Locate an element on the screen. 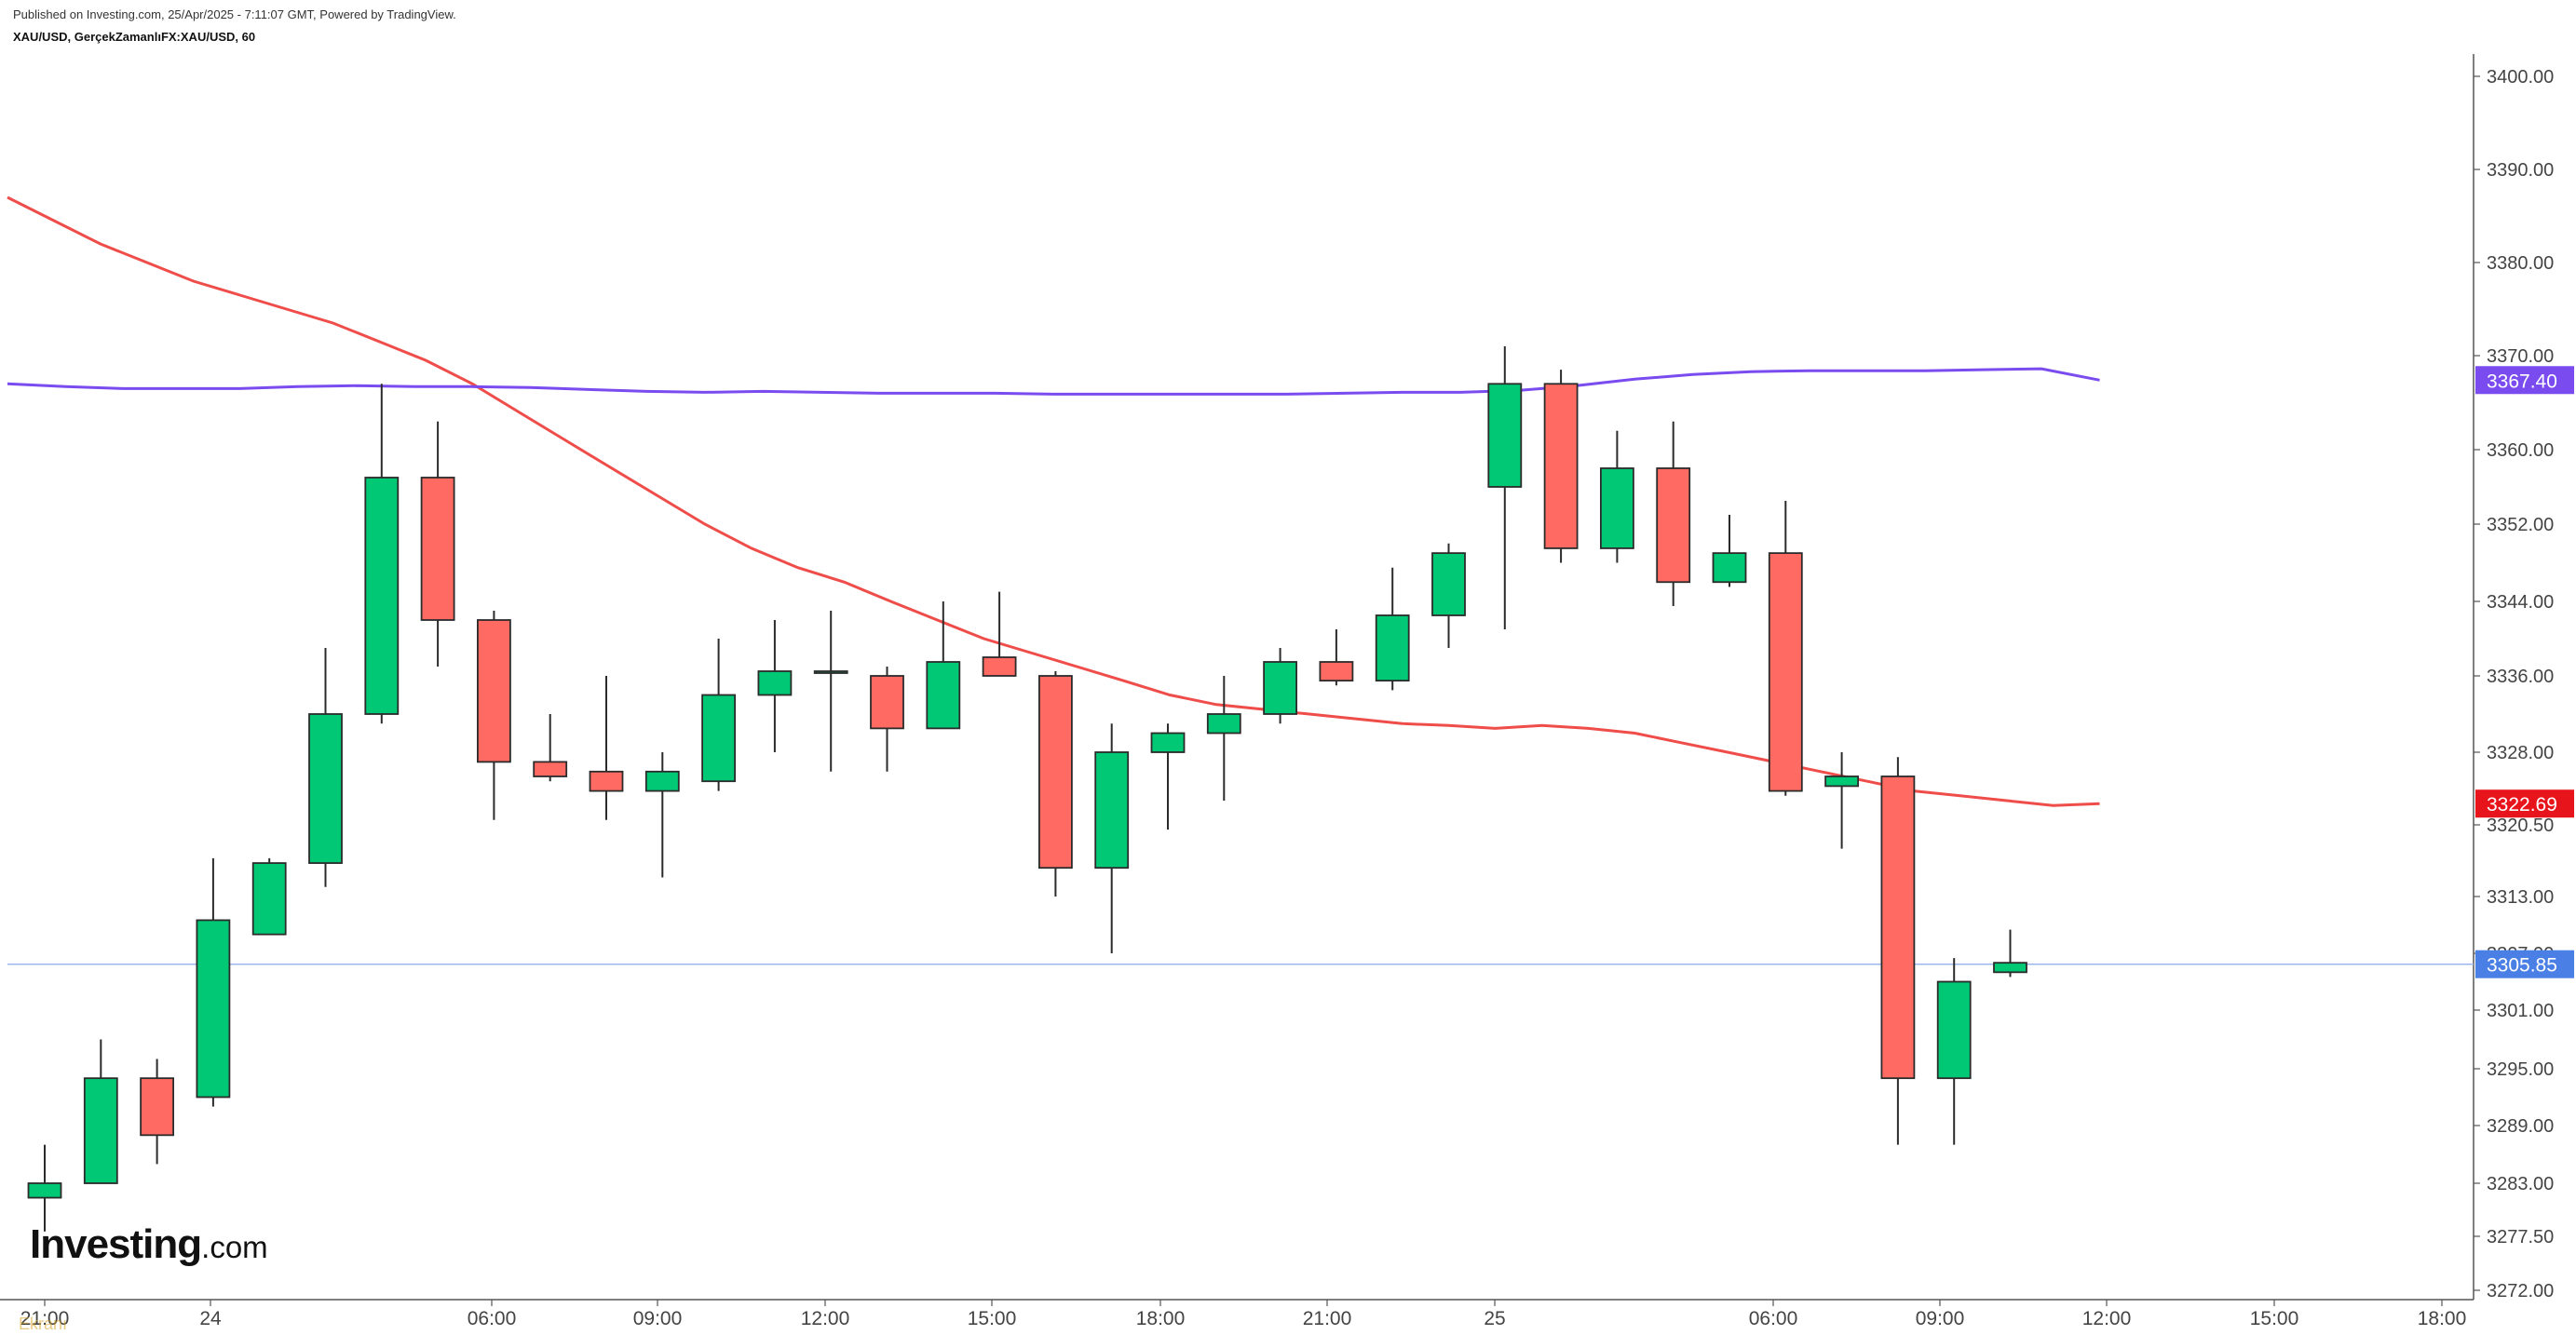 The image size is (2576, 1335). price-tick-label: 3390.00 is located at coordinates (2520, 170).